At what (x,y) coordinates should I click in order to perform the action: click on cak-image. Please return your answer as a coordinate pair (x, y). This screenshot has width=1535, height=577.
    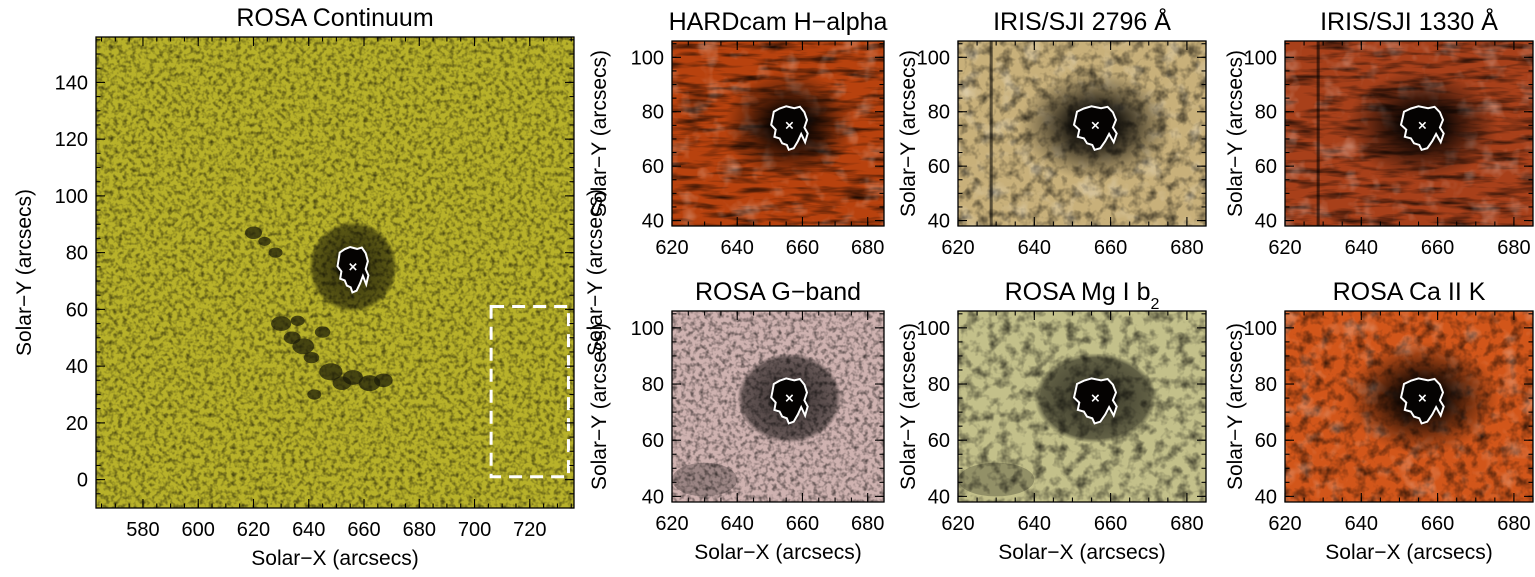
    Looking at the image, I should click on (1409, 406).